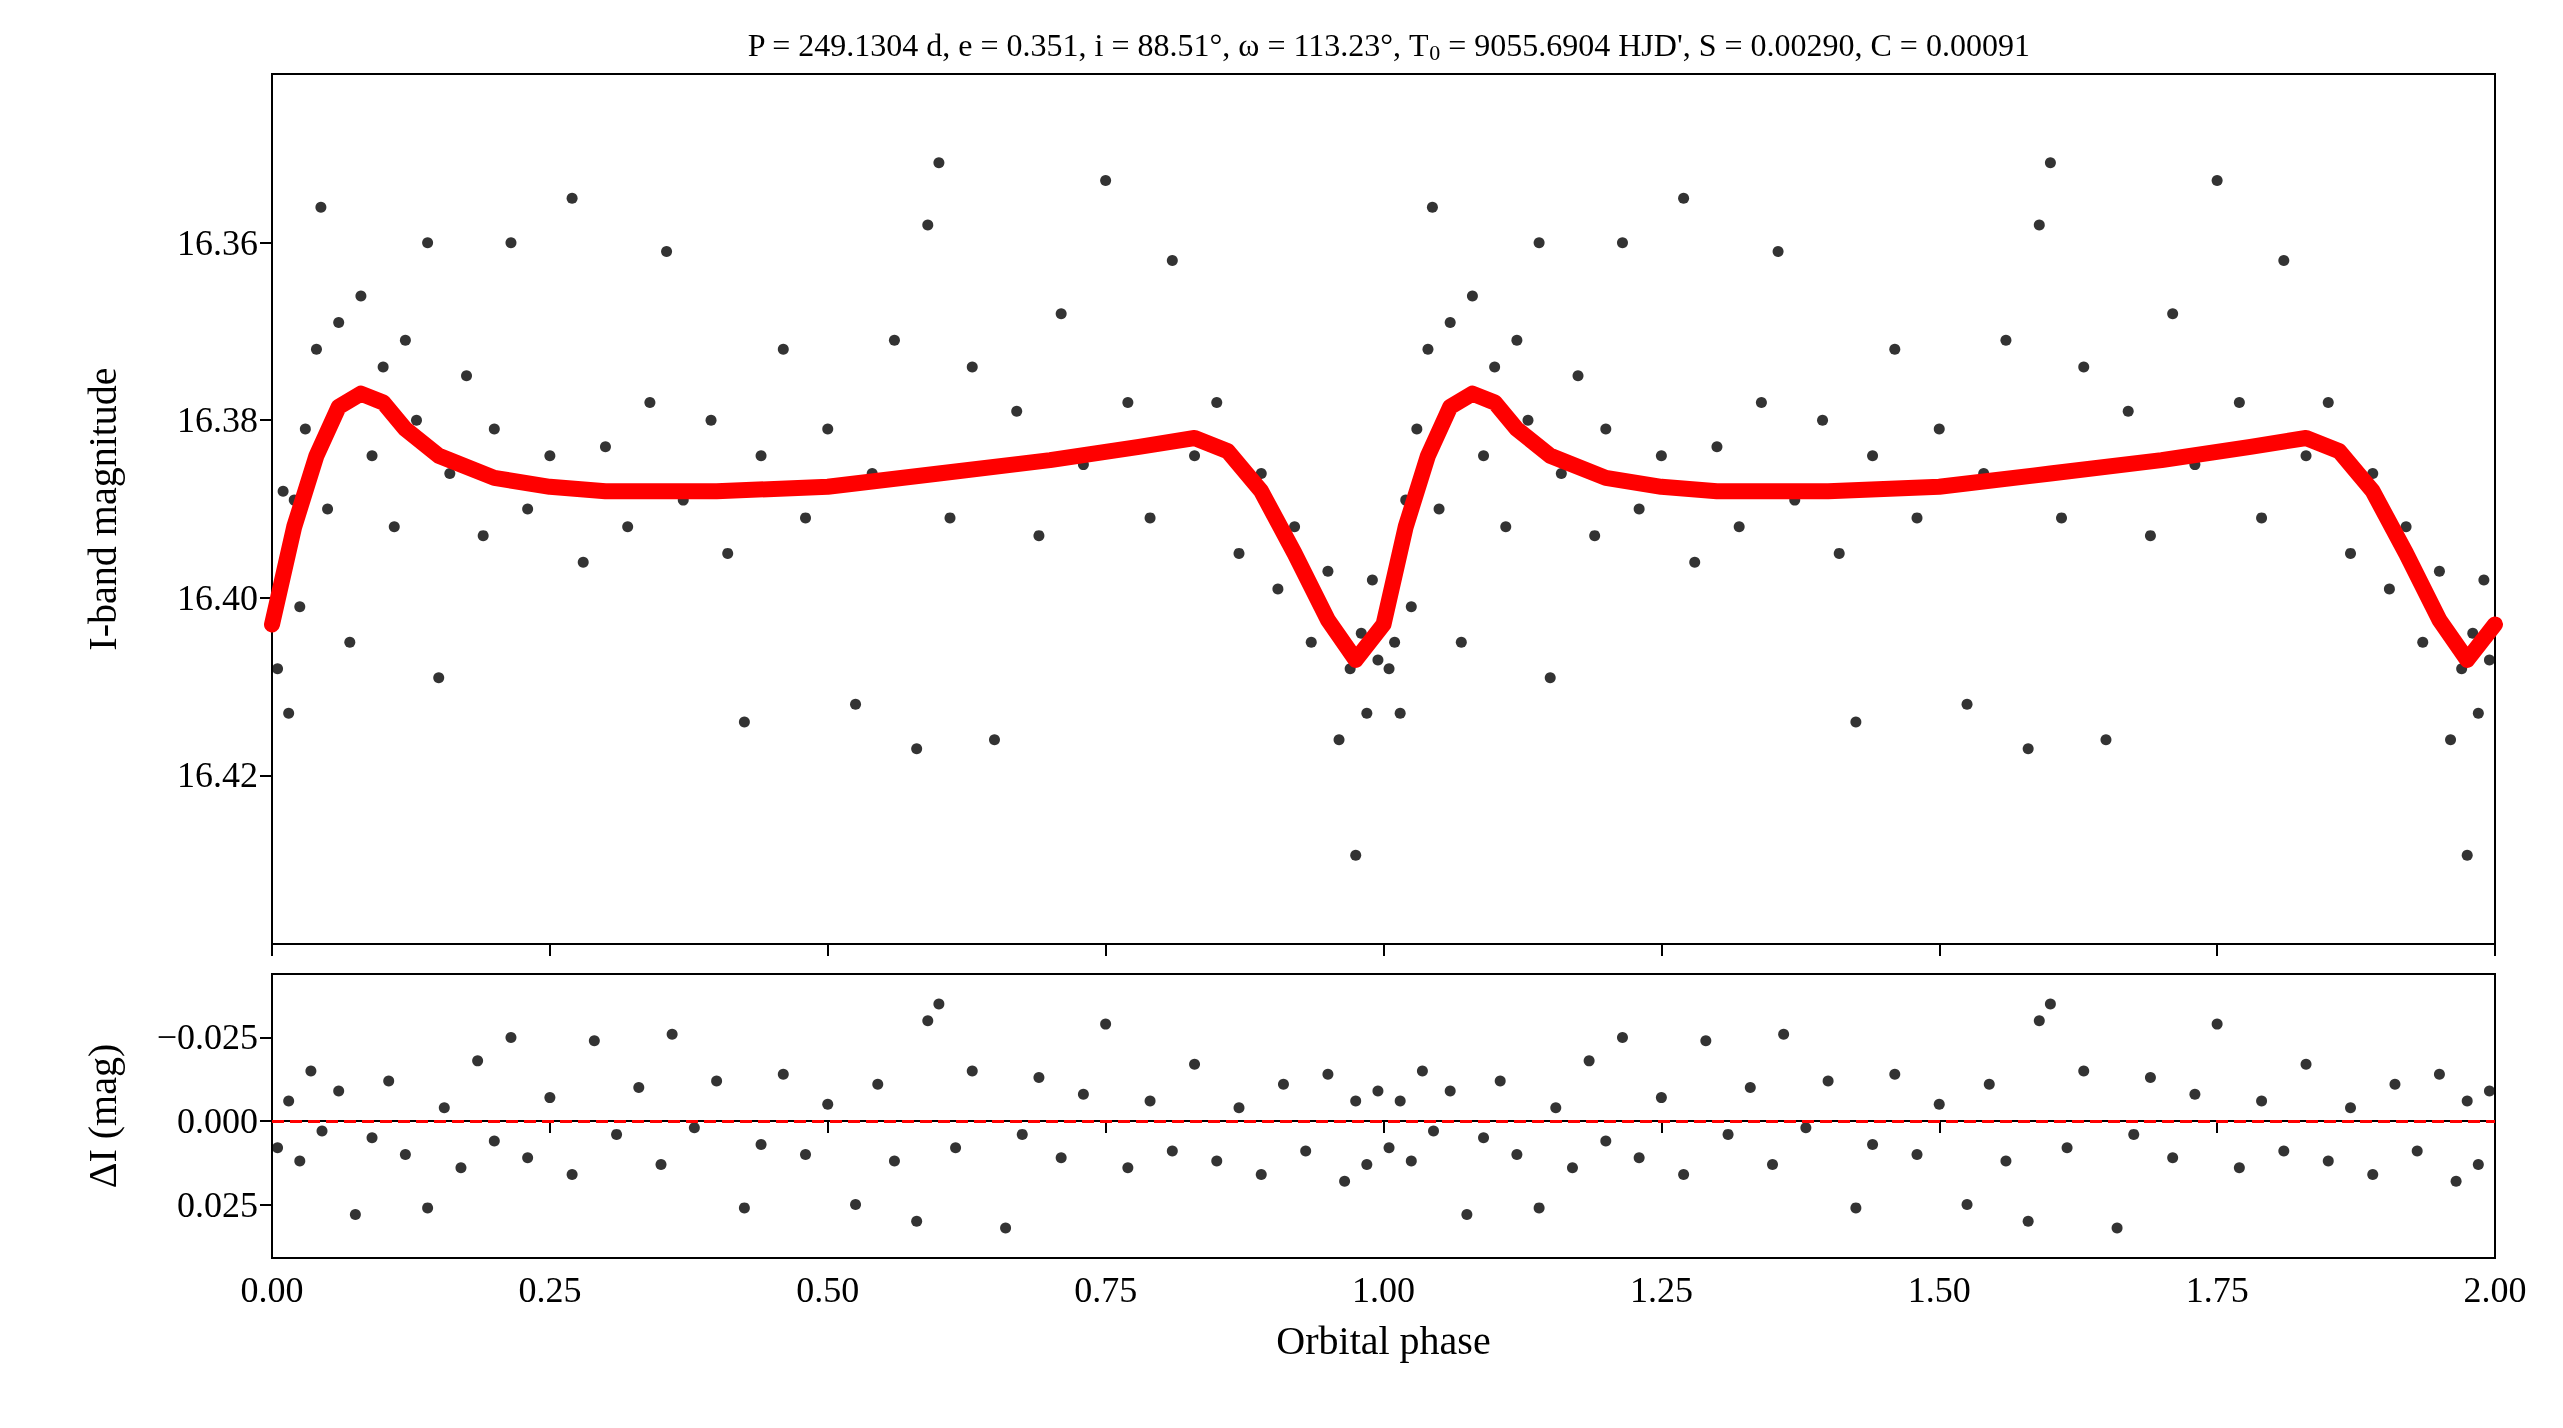  Describe the element at coordinates (1106, 1290) in the screenshot. I see `x-tick-label: 0.75` at that location.